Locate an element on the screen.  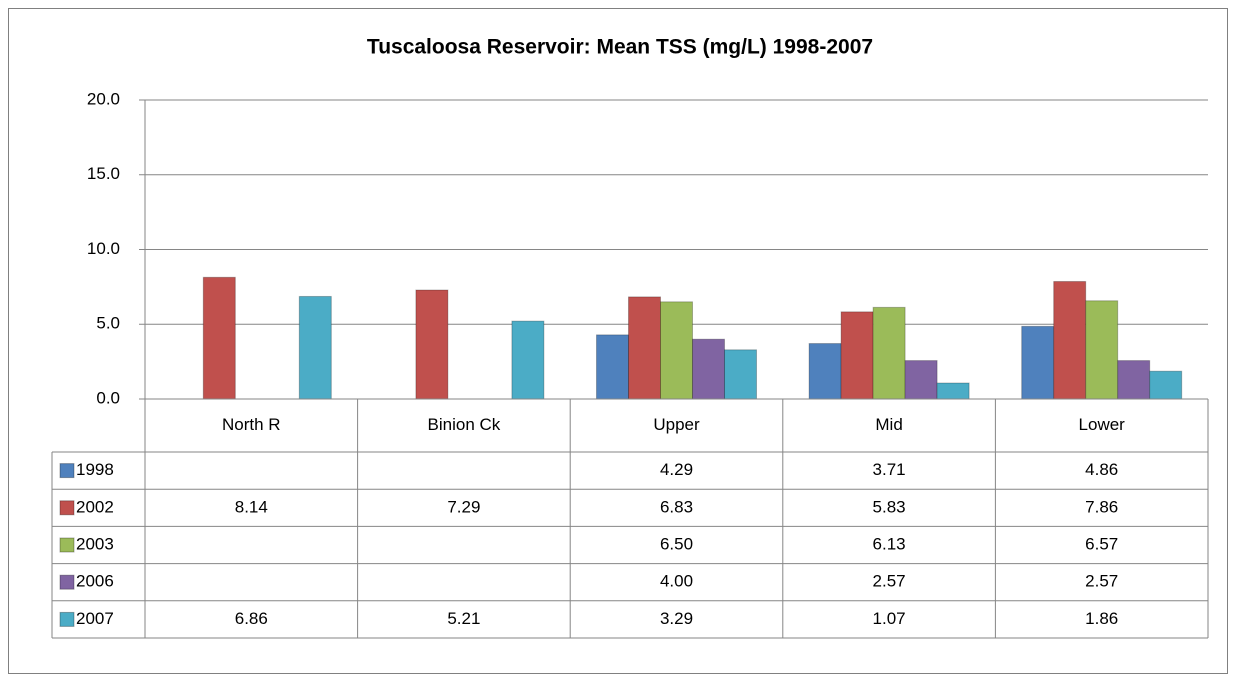
table-value: 3.29 is located at coordinates (676, 618).